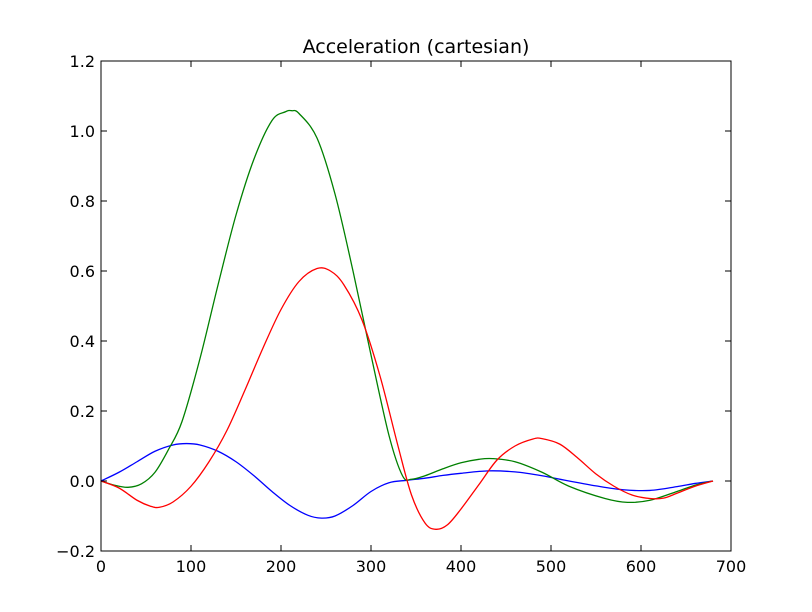 This screenshot has height=612, width=812. Describe the element at coordinates (281, 566) in the screenshot. I see `x-tick-label: 200` at that location.